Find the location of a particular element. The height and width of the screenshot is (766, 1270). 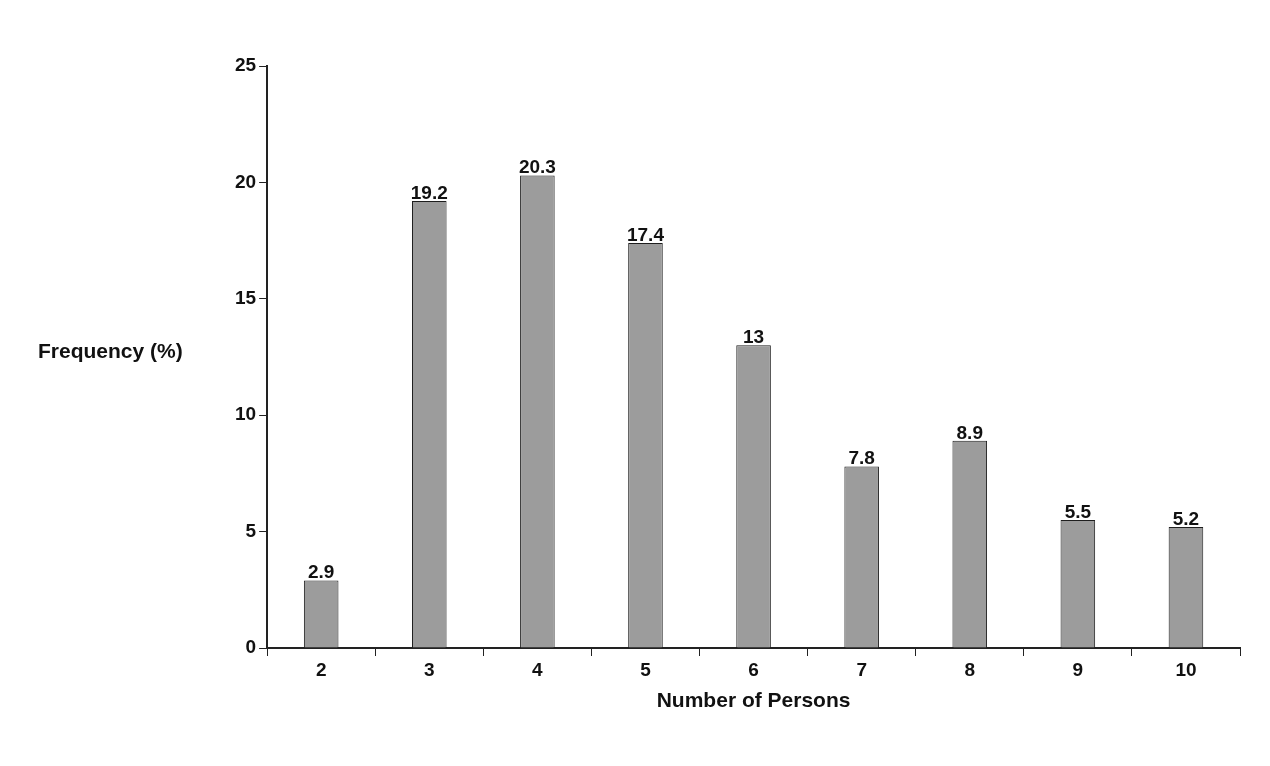

x-tick-label: 9 is located at coordinates (1078, 669).